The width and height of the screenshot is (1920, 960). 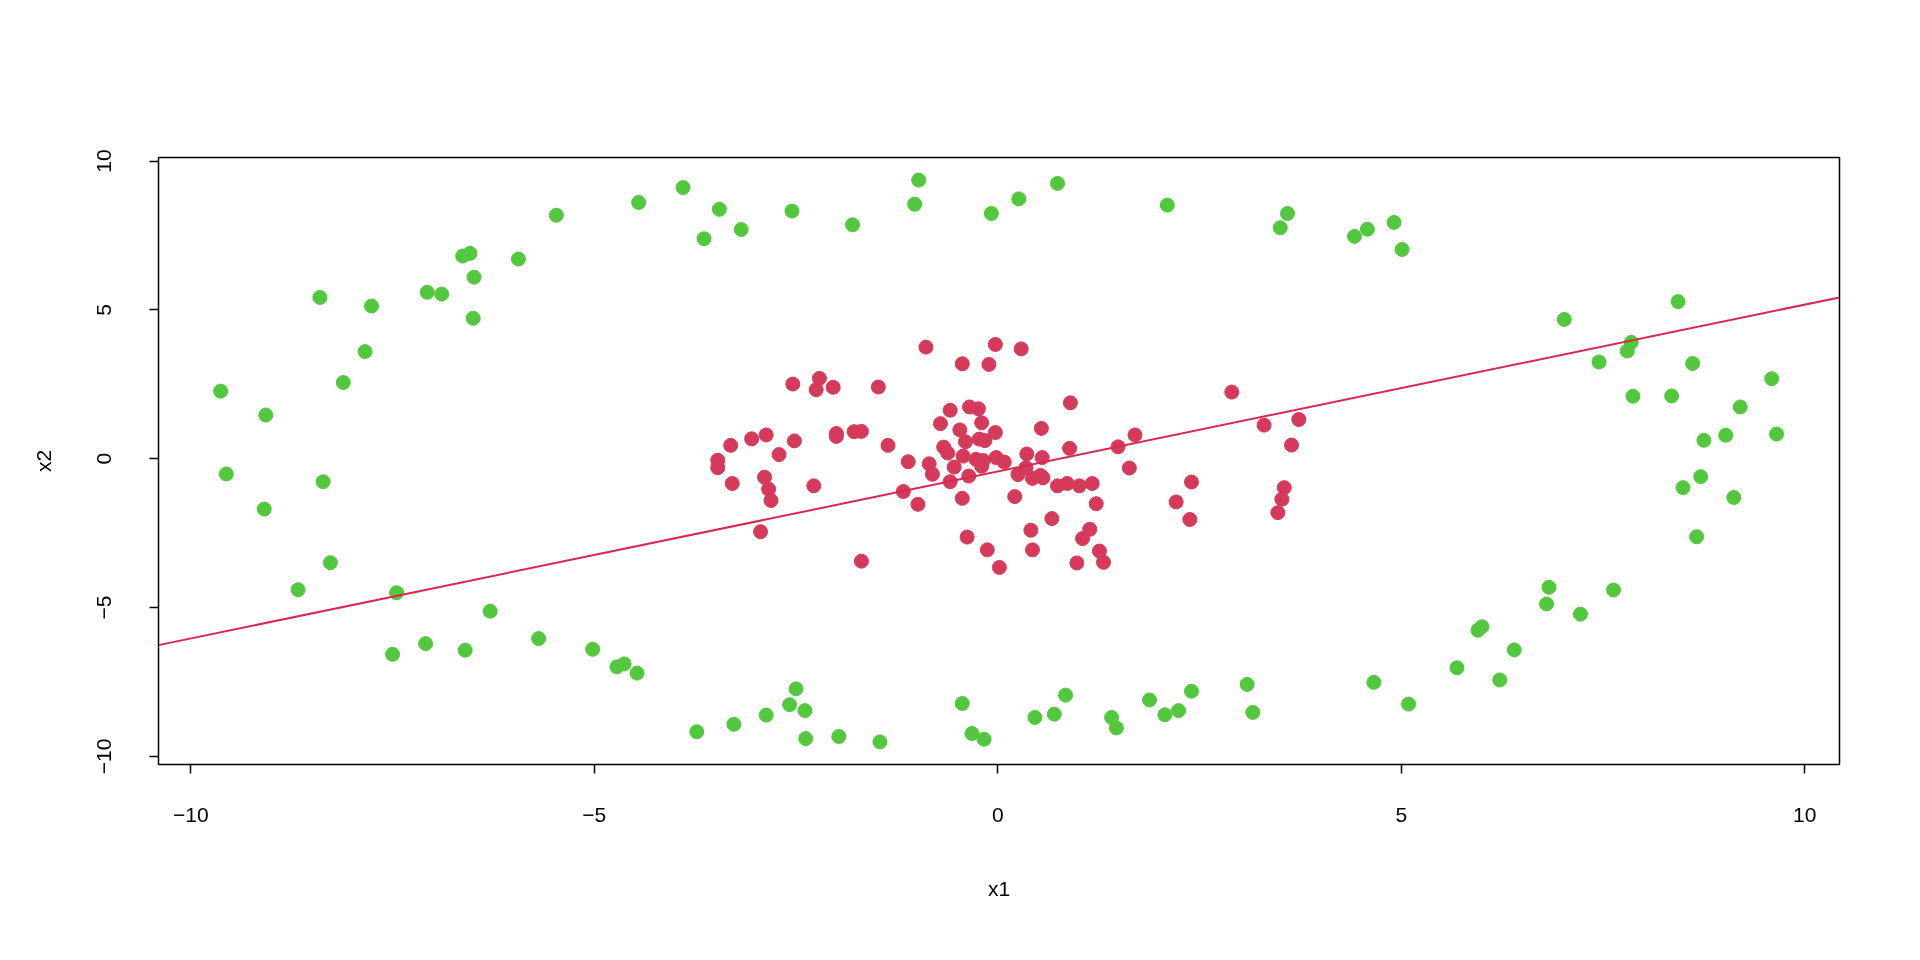 What do you see at coordinates (997, 814) in the screenshot?
I see `x-tick-label: 0` at bounding box center [997, 814].